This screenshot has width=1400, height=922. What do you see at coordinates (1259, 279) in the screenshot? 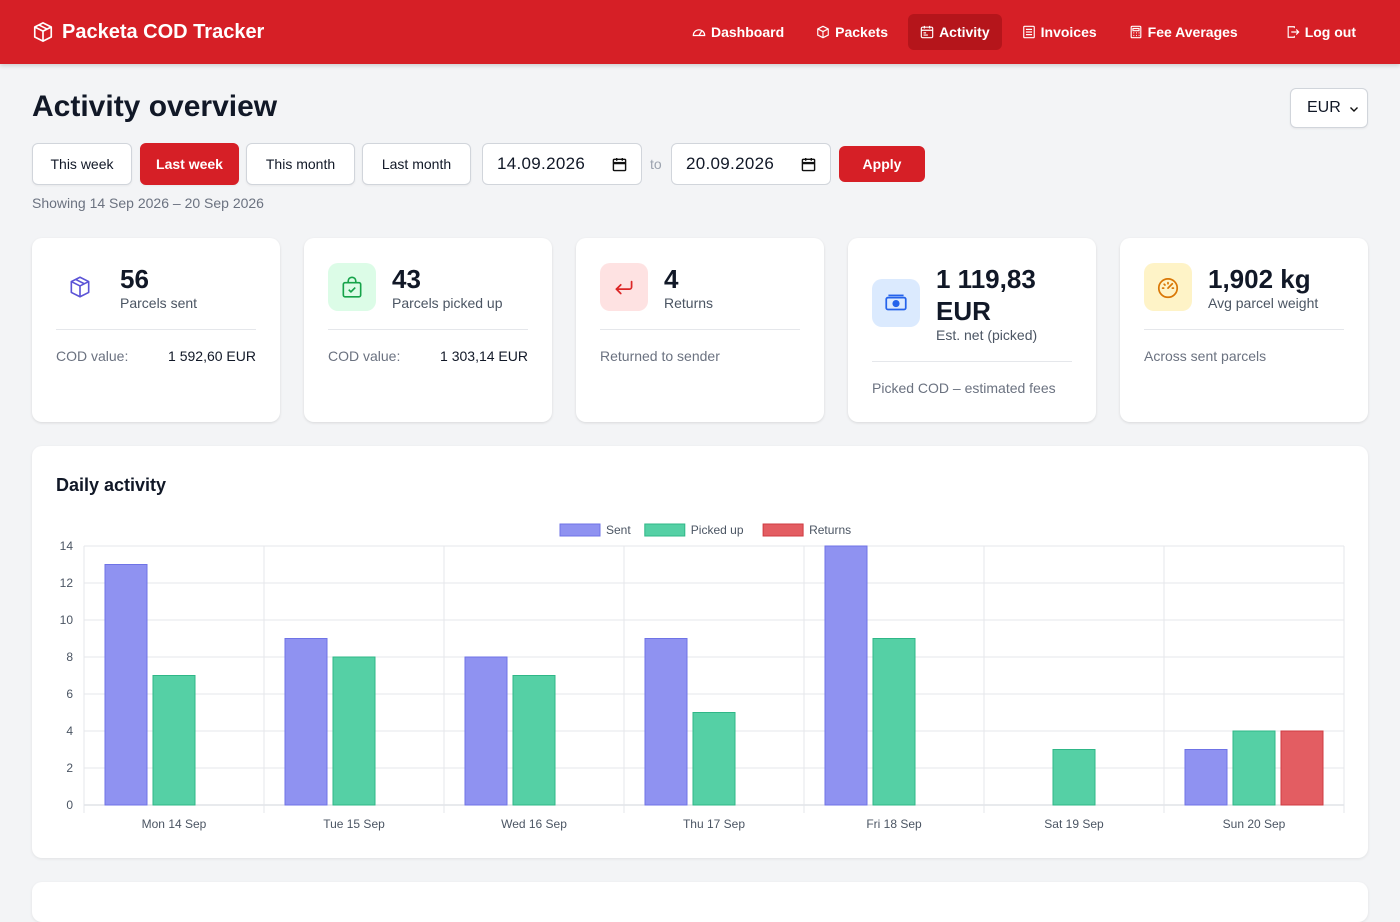
I see `weight-value: 1,902 kg` at bounding box center [1259, 279].